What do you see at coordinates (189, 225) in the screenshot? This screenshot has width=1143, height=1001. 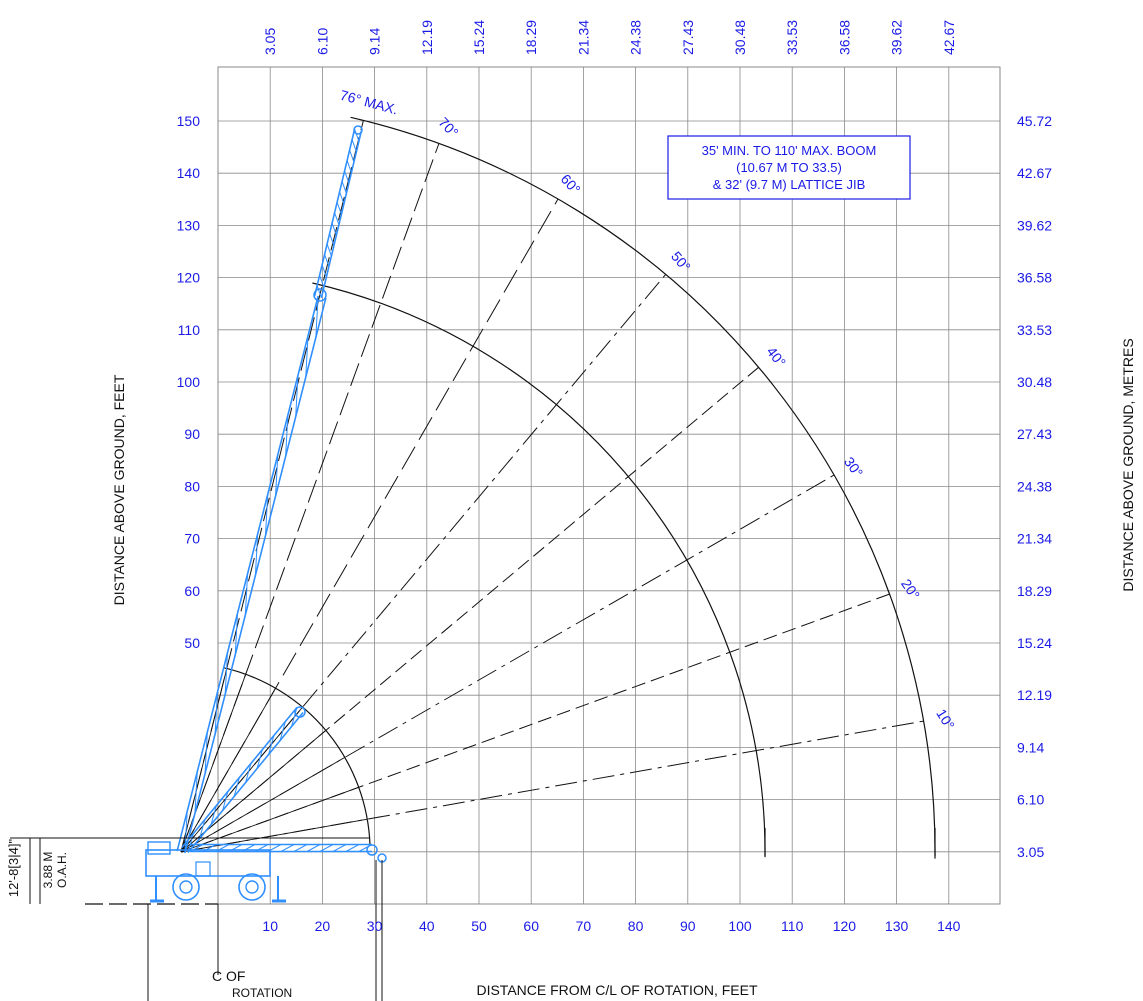 I see `y-tick-feet: 130` at bounding box center [189, 225].